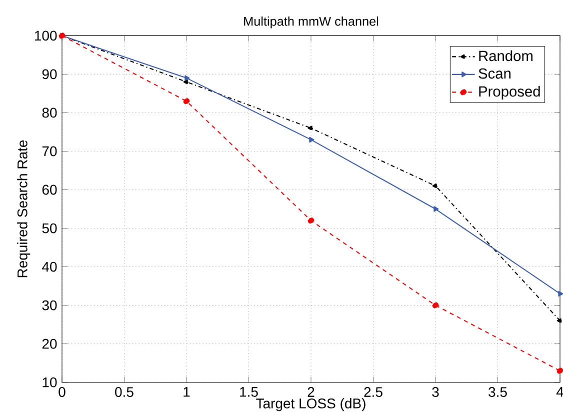  Describe the element at coordinates (49, 267) in the screenshot. I see `y-tick-label: 40` at that location.